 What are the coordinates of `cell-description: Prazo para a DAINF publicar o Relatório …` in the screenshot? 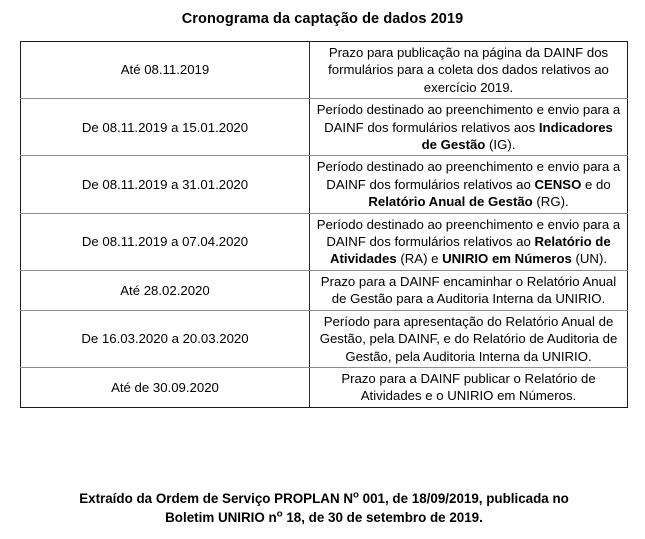 It's located at (468, 387).